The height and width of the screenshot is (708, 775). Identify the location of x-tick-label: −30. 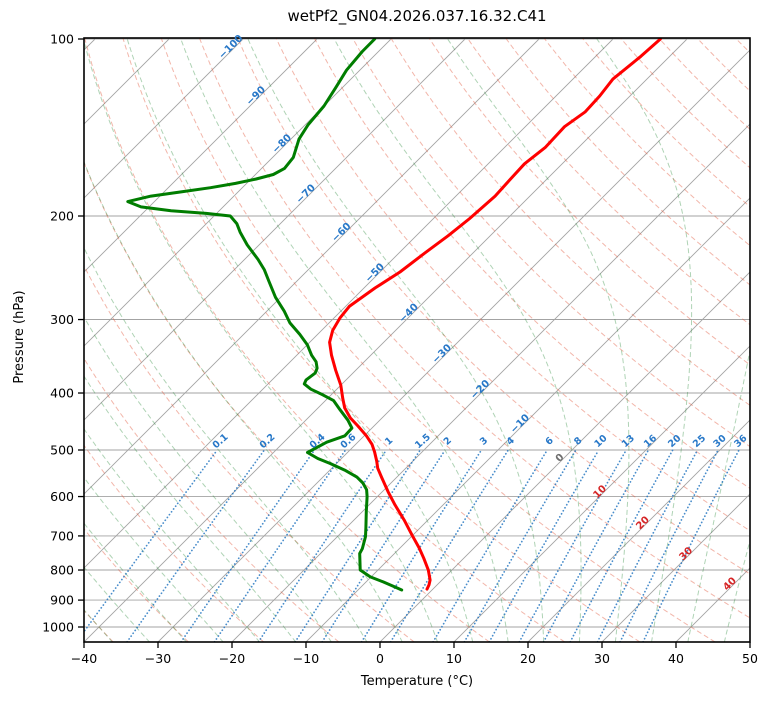
(158, 658).